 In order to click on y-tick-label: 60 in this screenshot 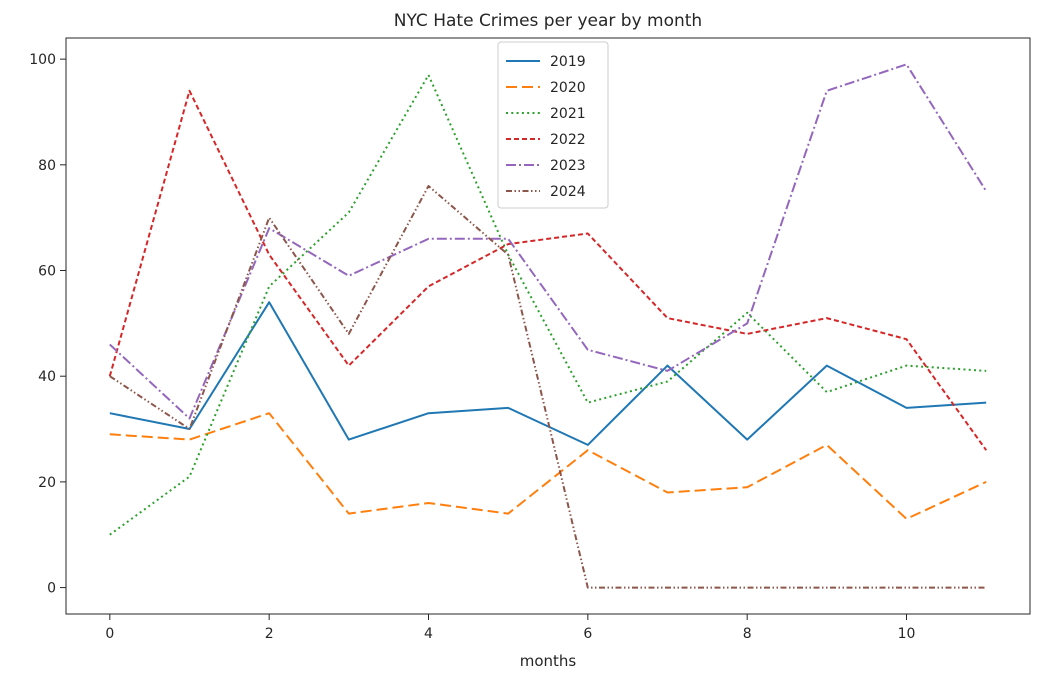, I will do `click(47, 272)`.